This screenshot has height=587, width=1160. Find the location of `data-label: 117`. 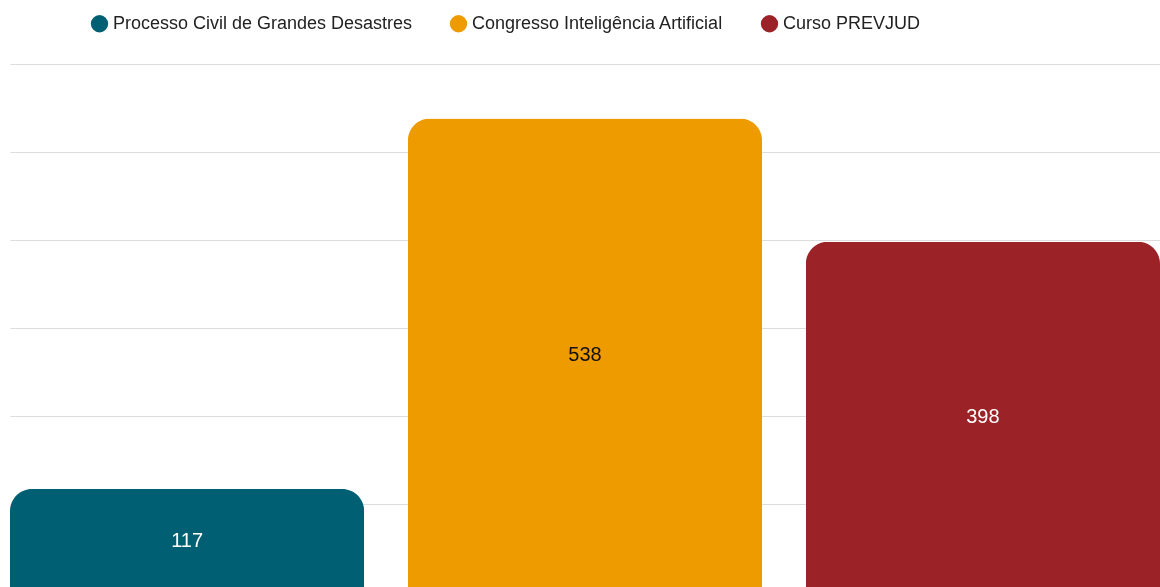

data-label: 117 is located at coordinates (187, 539).